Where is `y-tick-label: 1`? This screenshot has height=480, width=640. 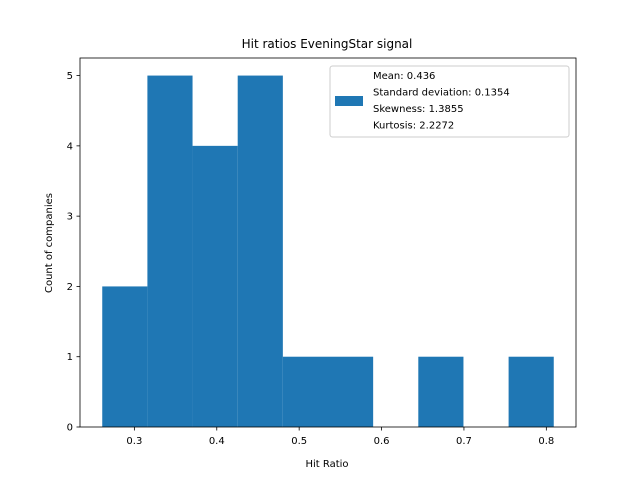
y-tick-label: 1 is located at coordinates (70, 357).